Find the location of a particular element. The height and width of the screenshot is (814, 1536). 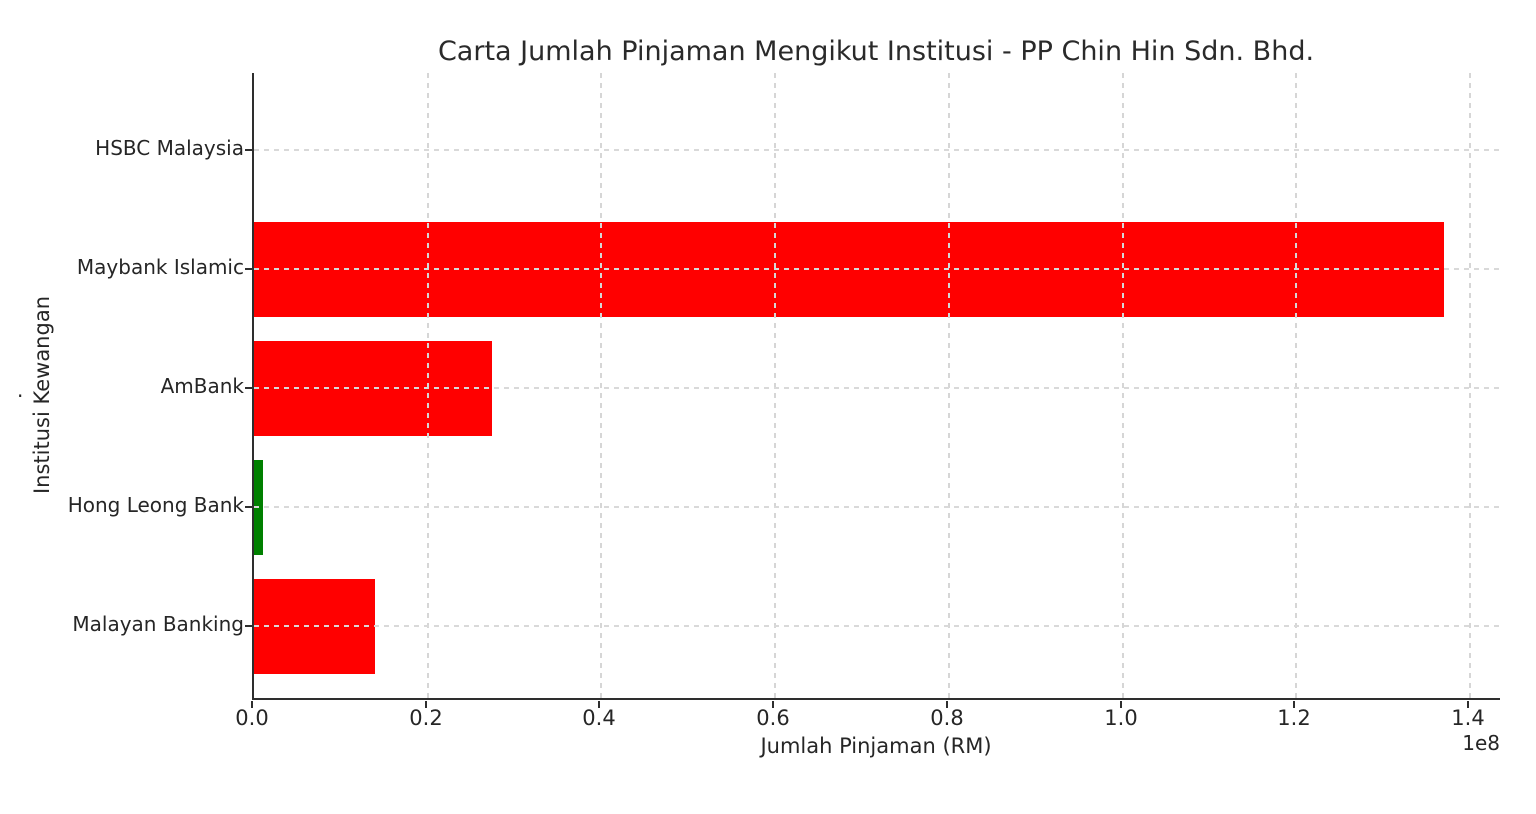

y-tick-label-maybank-islamic: Maybank Islamic is located at coordinates (160, 267).